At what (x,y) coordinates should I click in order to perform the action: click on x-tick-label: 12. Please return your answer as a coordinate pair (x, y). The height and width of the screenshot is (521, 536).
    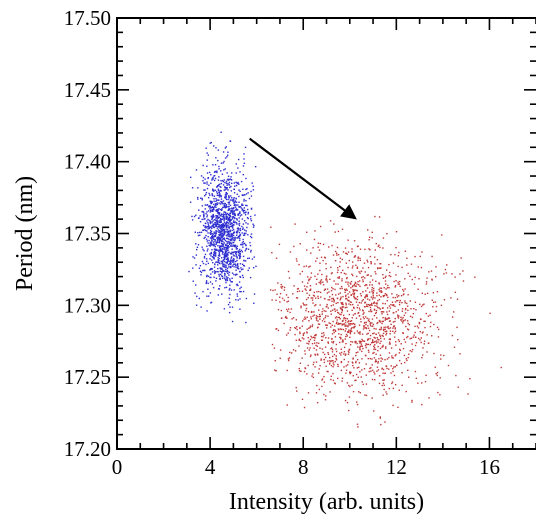
    Looking at the image, I should click on (396, 467).